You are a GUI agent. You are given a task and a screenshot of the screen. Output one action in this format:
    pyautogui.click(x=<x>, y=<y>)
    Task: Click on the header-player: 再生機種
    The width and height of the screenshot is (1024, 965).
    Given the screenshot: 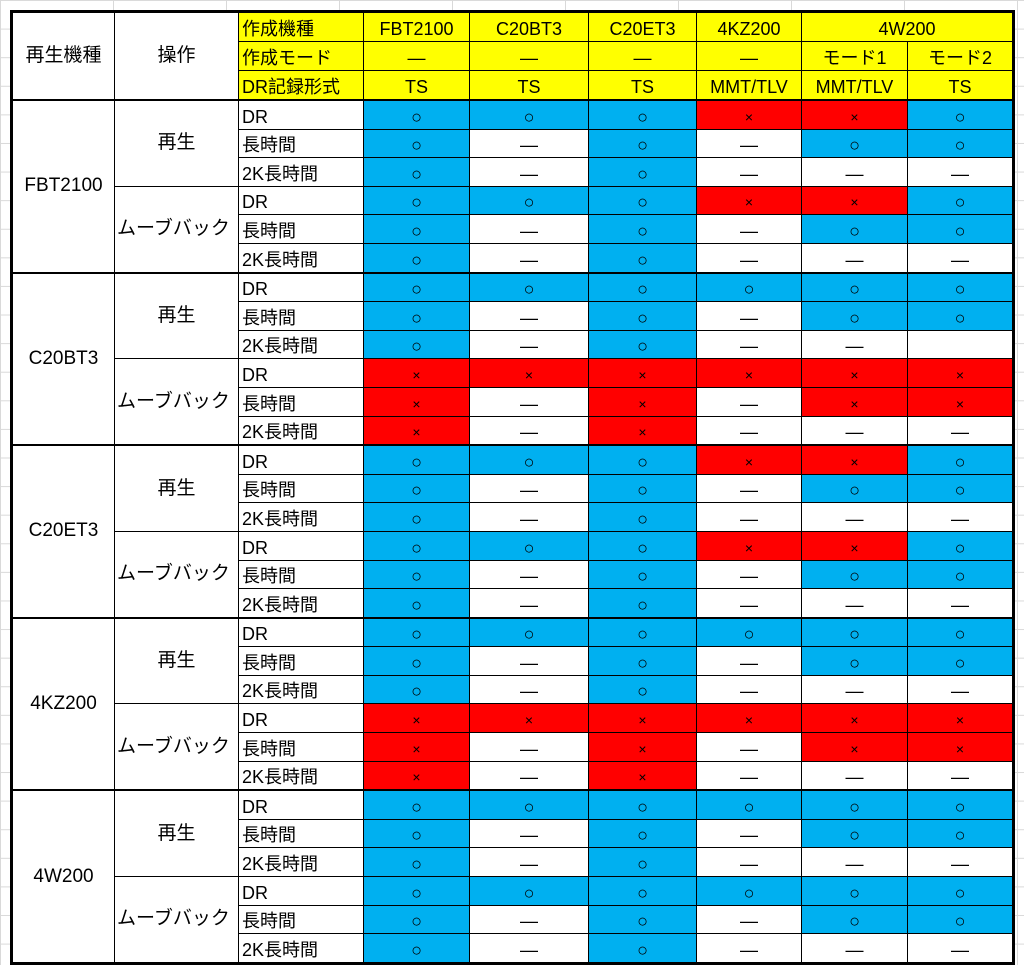 What is the action you would take?
    pyautogui.click(x=63, y=56)
    